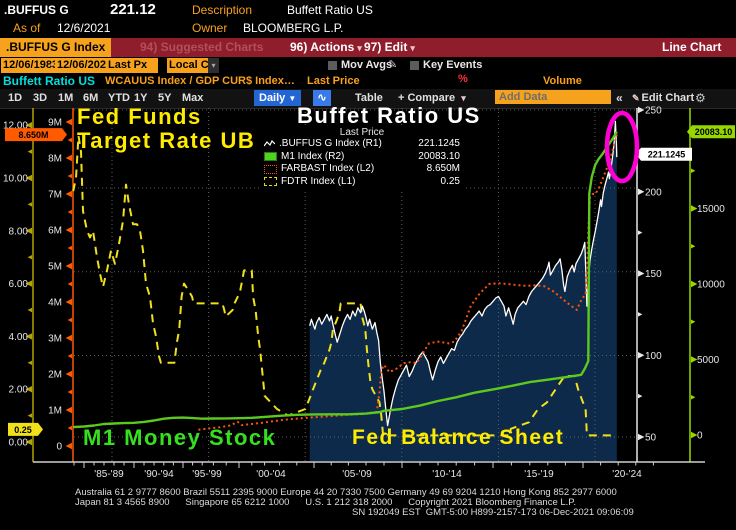  What do you see at coordinates (193, 98) in the screenshot?
I see `period-max: Max` at bounding box center [193, 98].